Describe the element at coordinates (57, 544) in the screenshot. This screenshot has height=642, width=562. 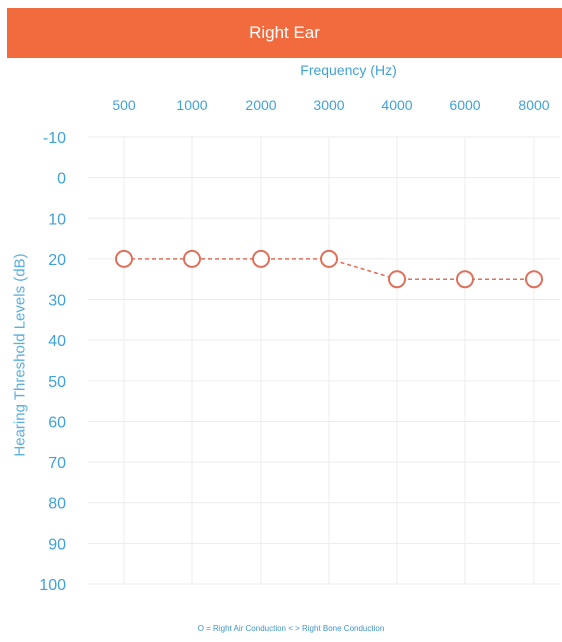
I see `y-tick-label: 90` at that location.